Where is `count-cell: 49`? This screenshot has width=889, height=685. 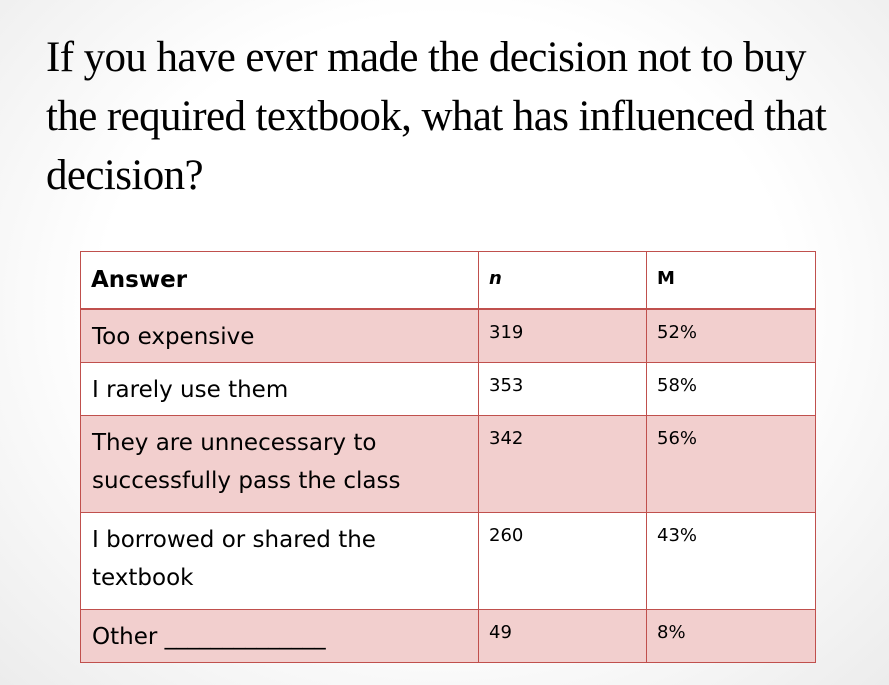 count-cell: 49 is located at coordinates (562, 636).